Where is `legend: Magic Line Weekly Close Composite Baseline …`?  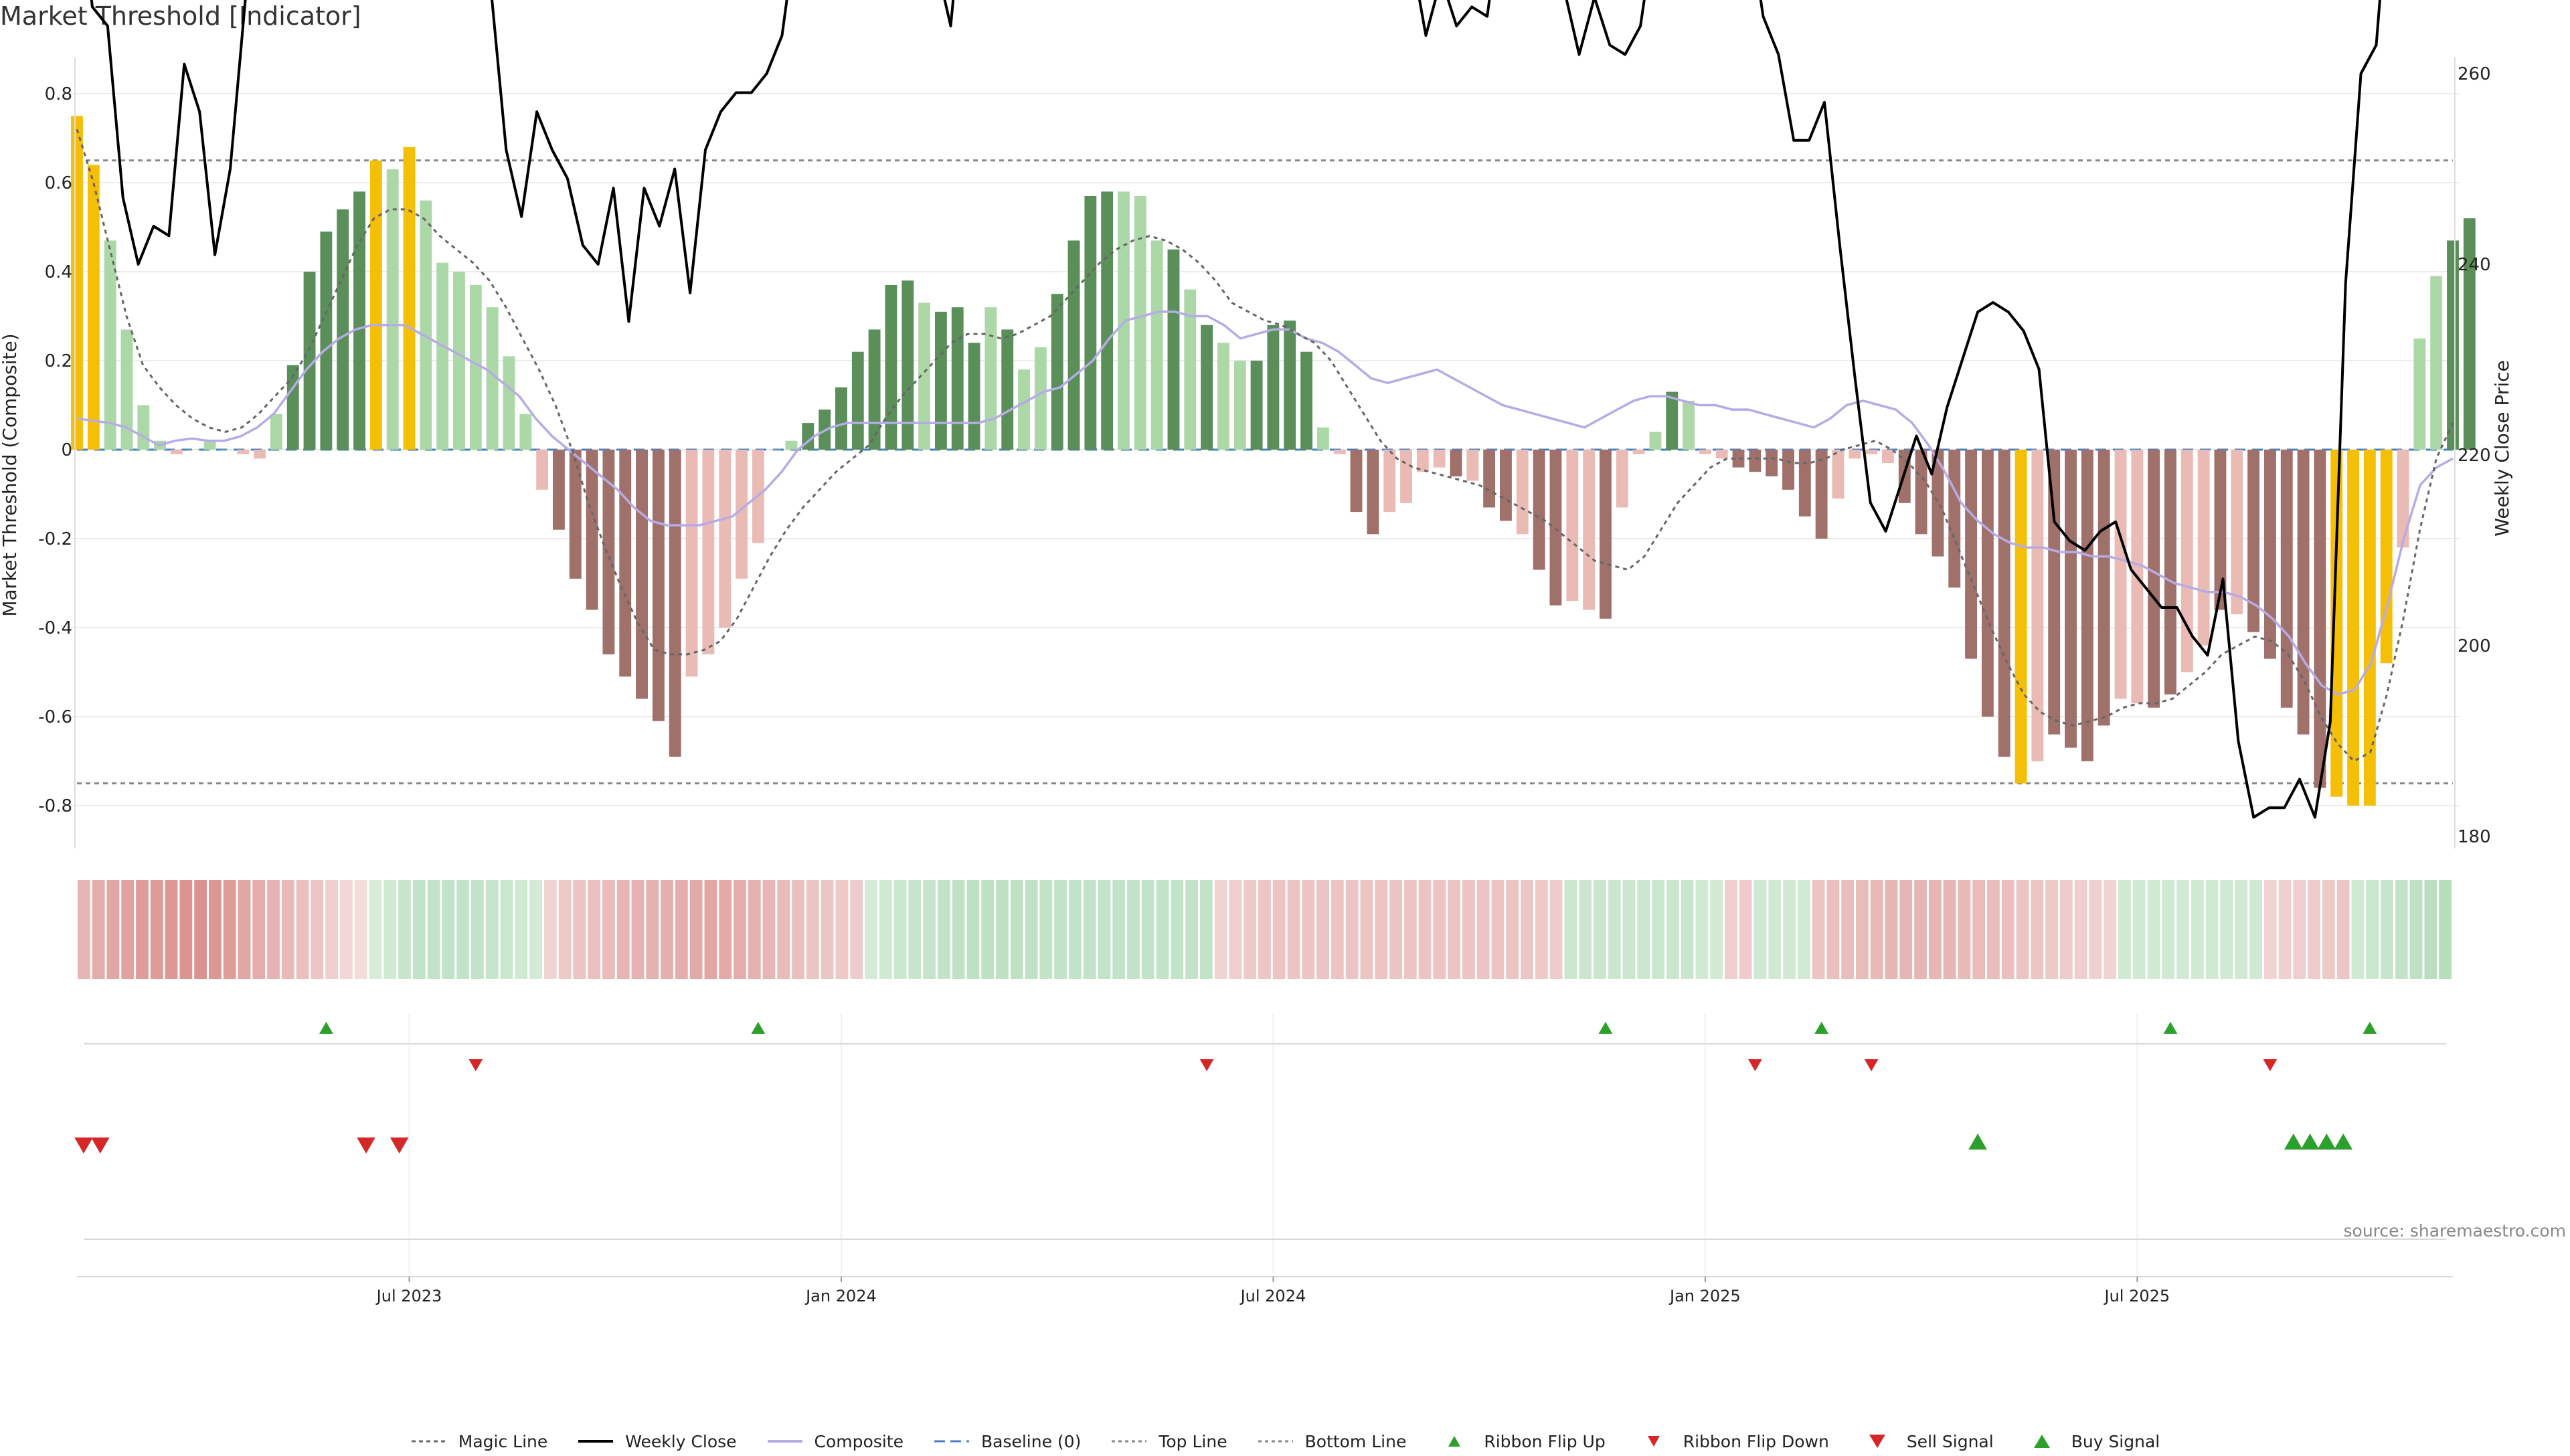
legend: Magic Line Weekly Close Composite Baseline … is located at coordinates (1285, 1441).